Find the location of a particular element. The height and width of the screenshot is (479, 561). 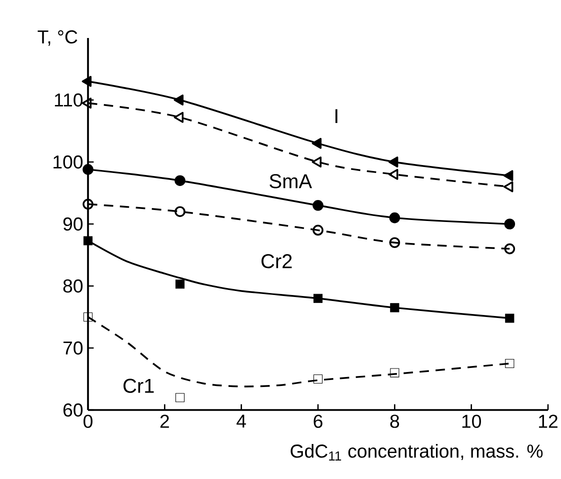

x-tick-label: 12 is located at coordinates (548, 421).